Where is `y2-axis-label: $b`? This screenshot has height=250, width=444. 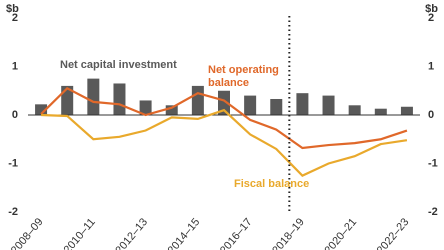
y2-axis-label: $b is located at coordinates (431, 9).